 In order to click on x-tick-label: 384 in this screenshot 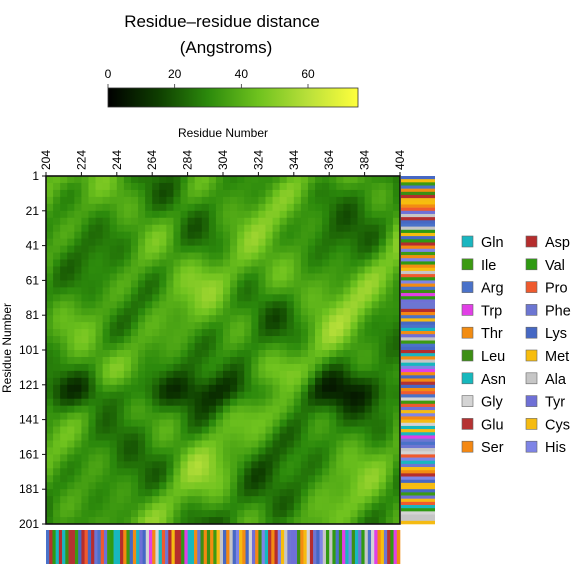, I will do `click(365, 160)`.